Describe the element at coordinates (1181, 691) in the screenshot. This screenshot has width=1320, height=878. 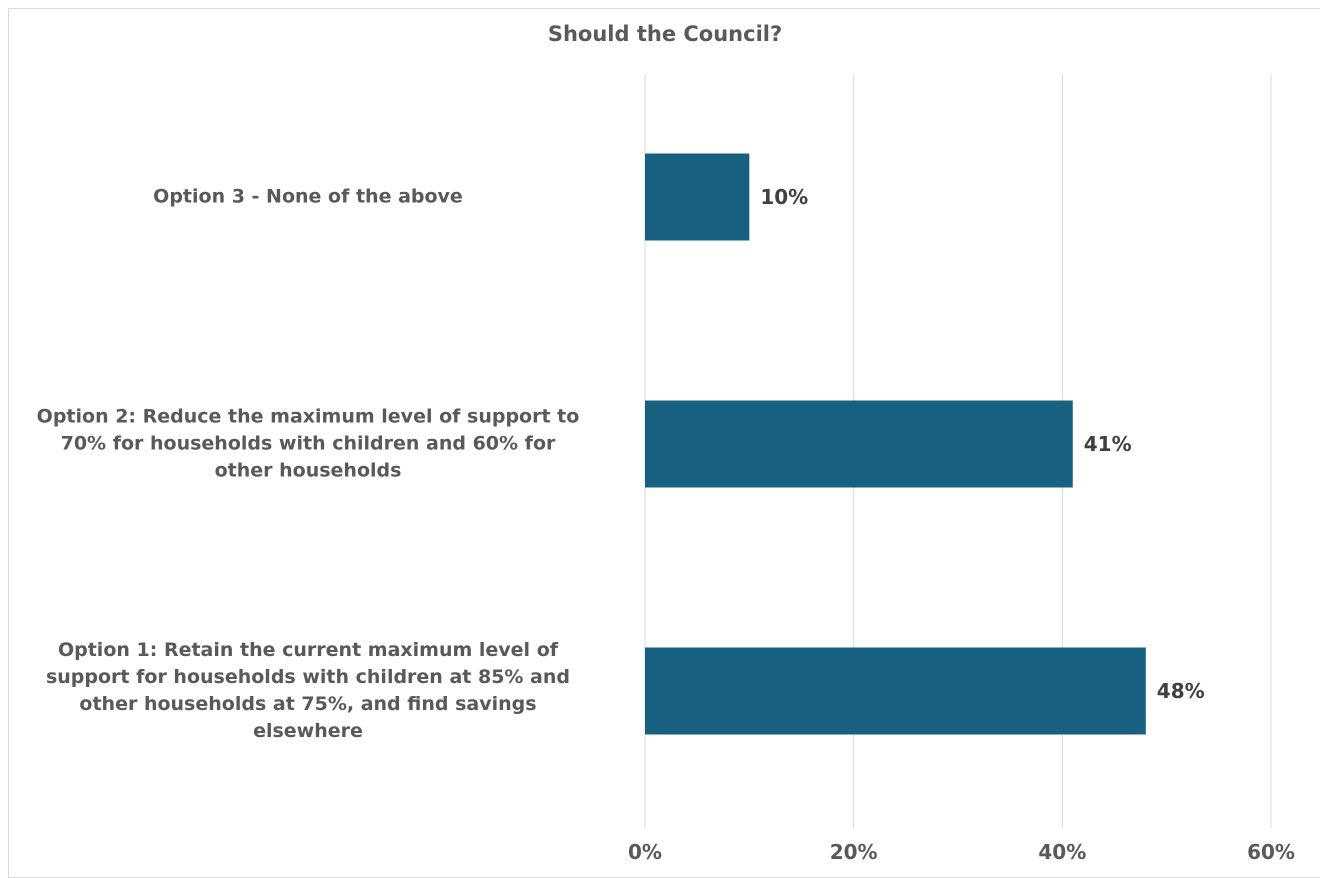
I see `data-label: 48%` at that location.